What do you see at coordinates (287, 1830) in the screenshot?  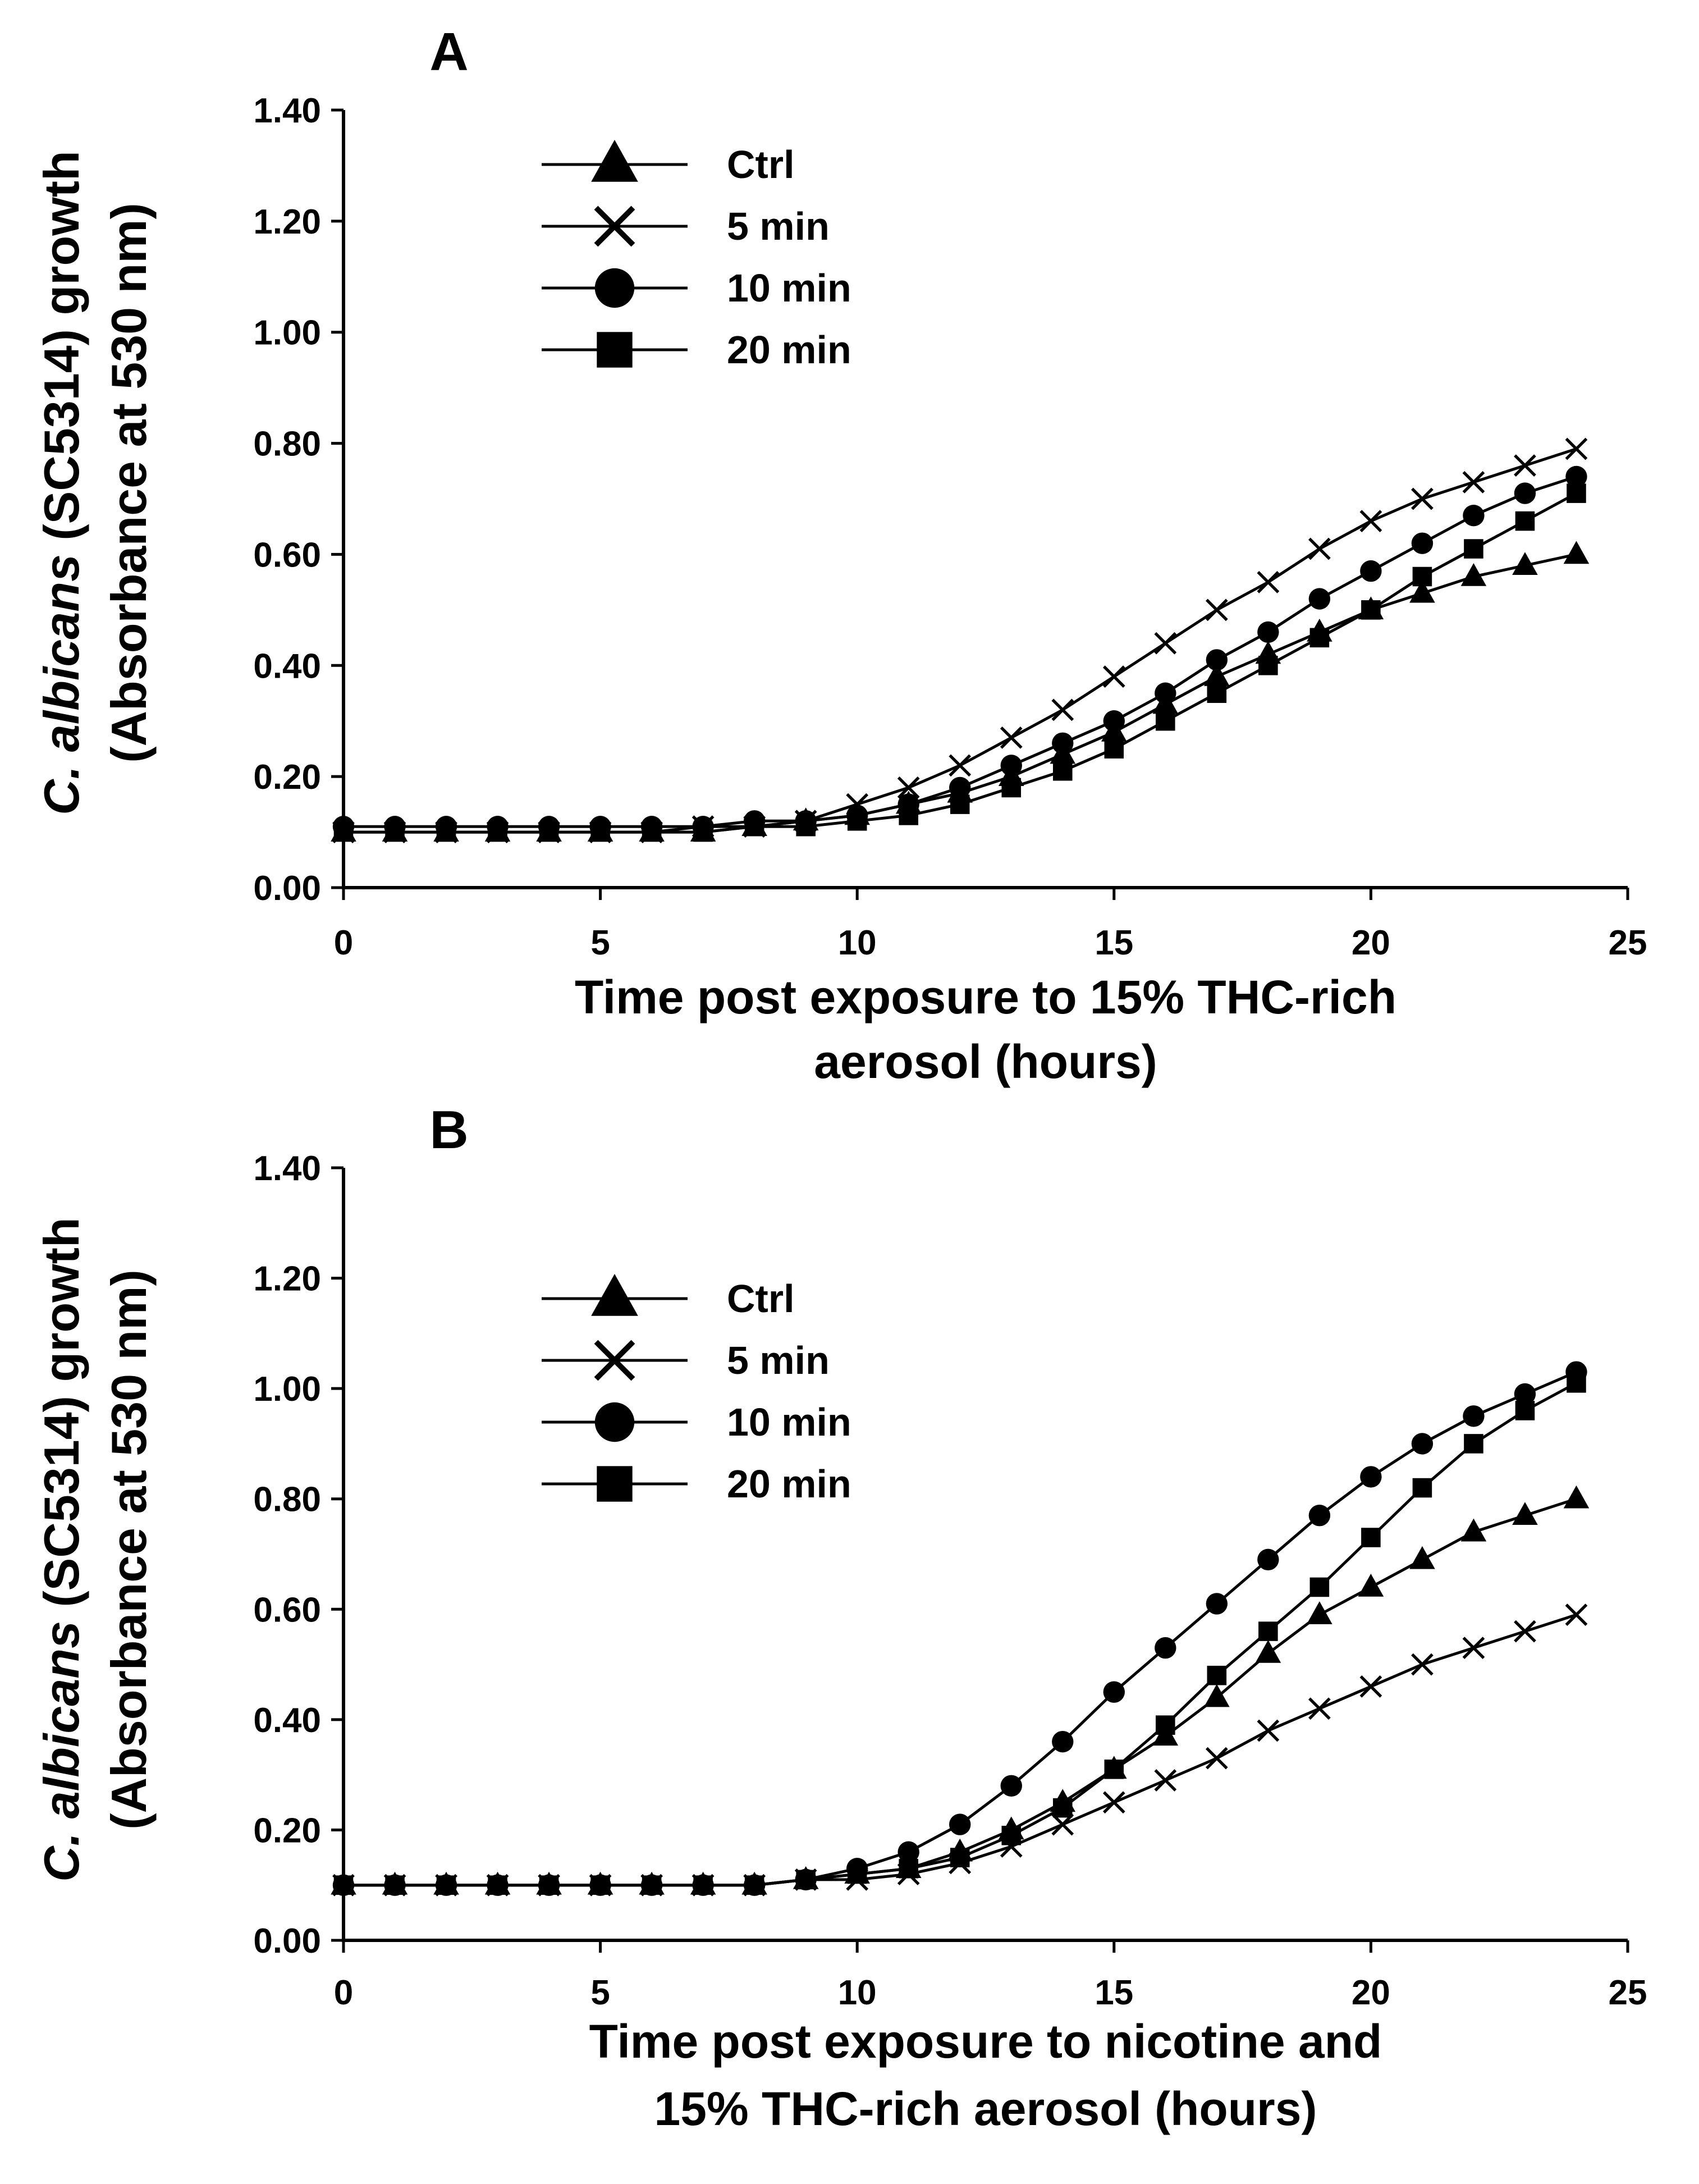 I see `y-tick-label: 0.20` at bounding box center [287, 1830].